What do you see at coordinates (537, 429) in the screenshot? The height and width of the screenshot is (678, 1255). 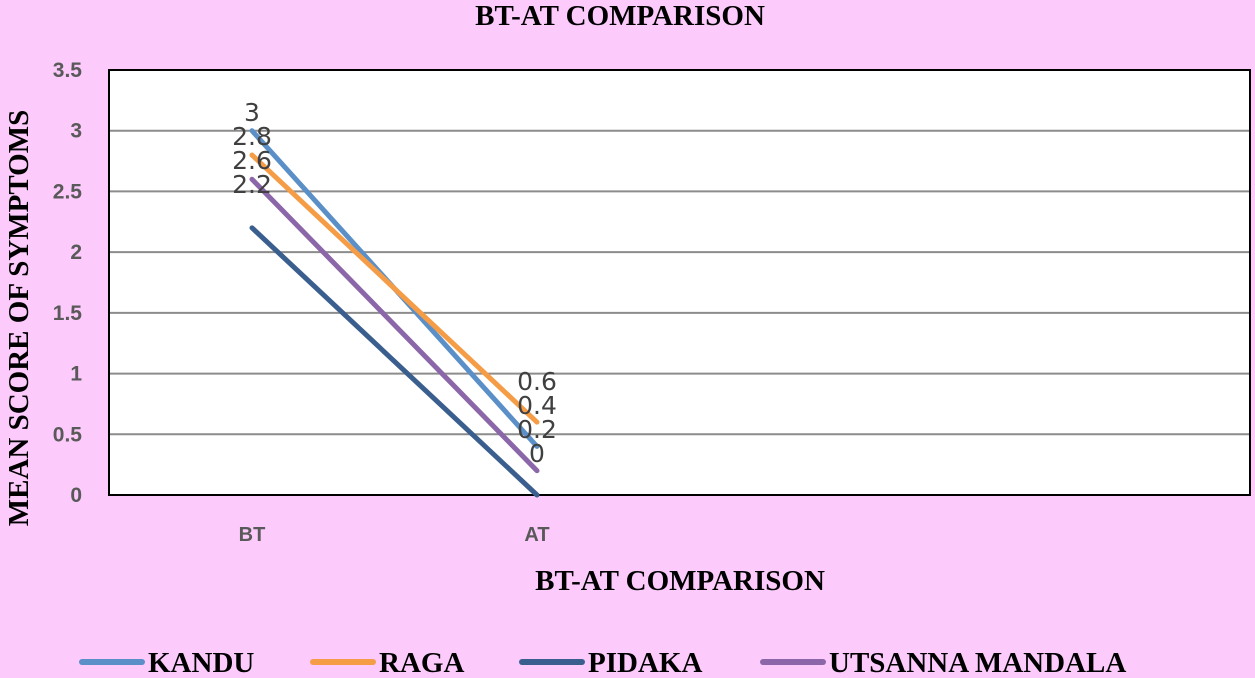 I see `data-label: 0.2` at bounding box center [537, 429].